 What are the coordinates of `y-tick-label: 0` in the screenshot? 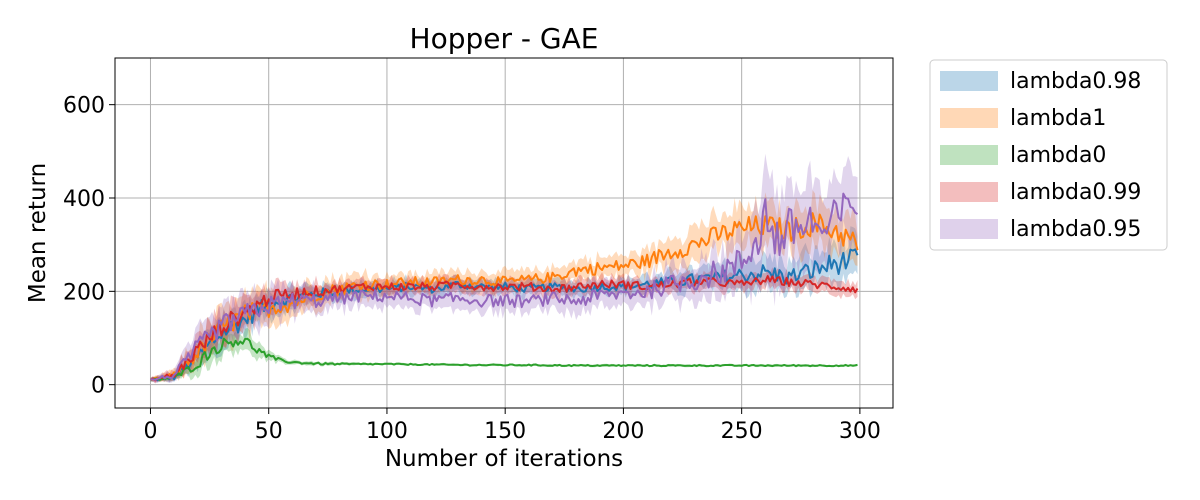 It's located at (98, 386).